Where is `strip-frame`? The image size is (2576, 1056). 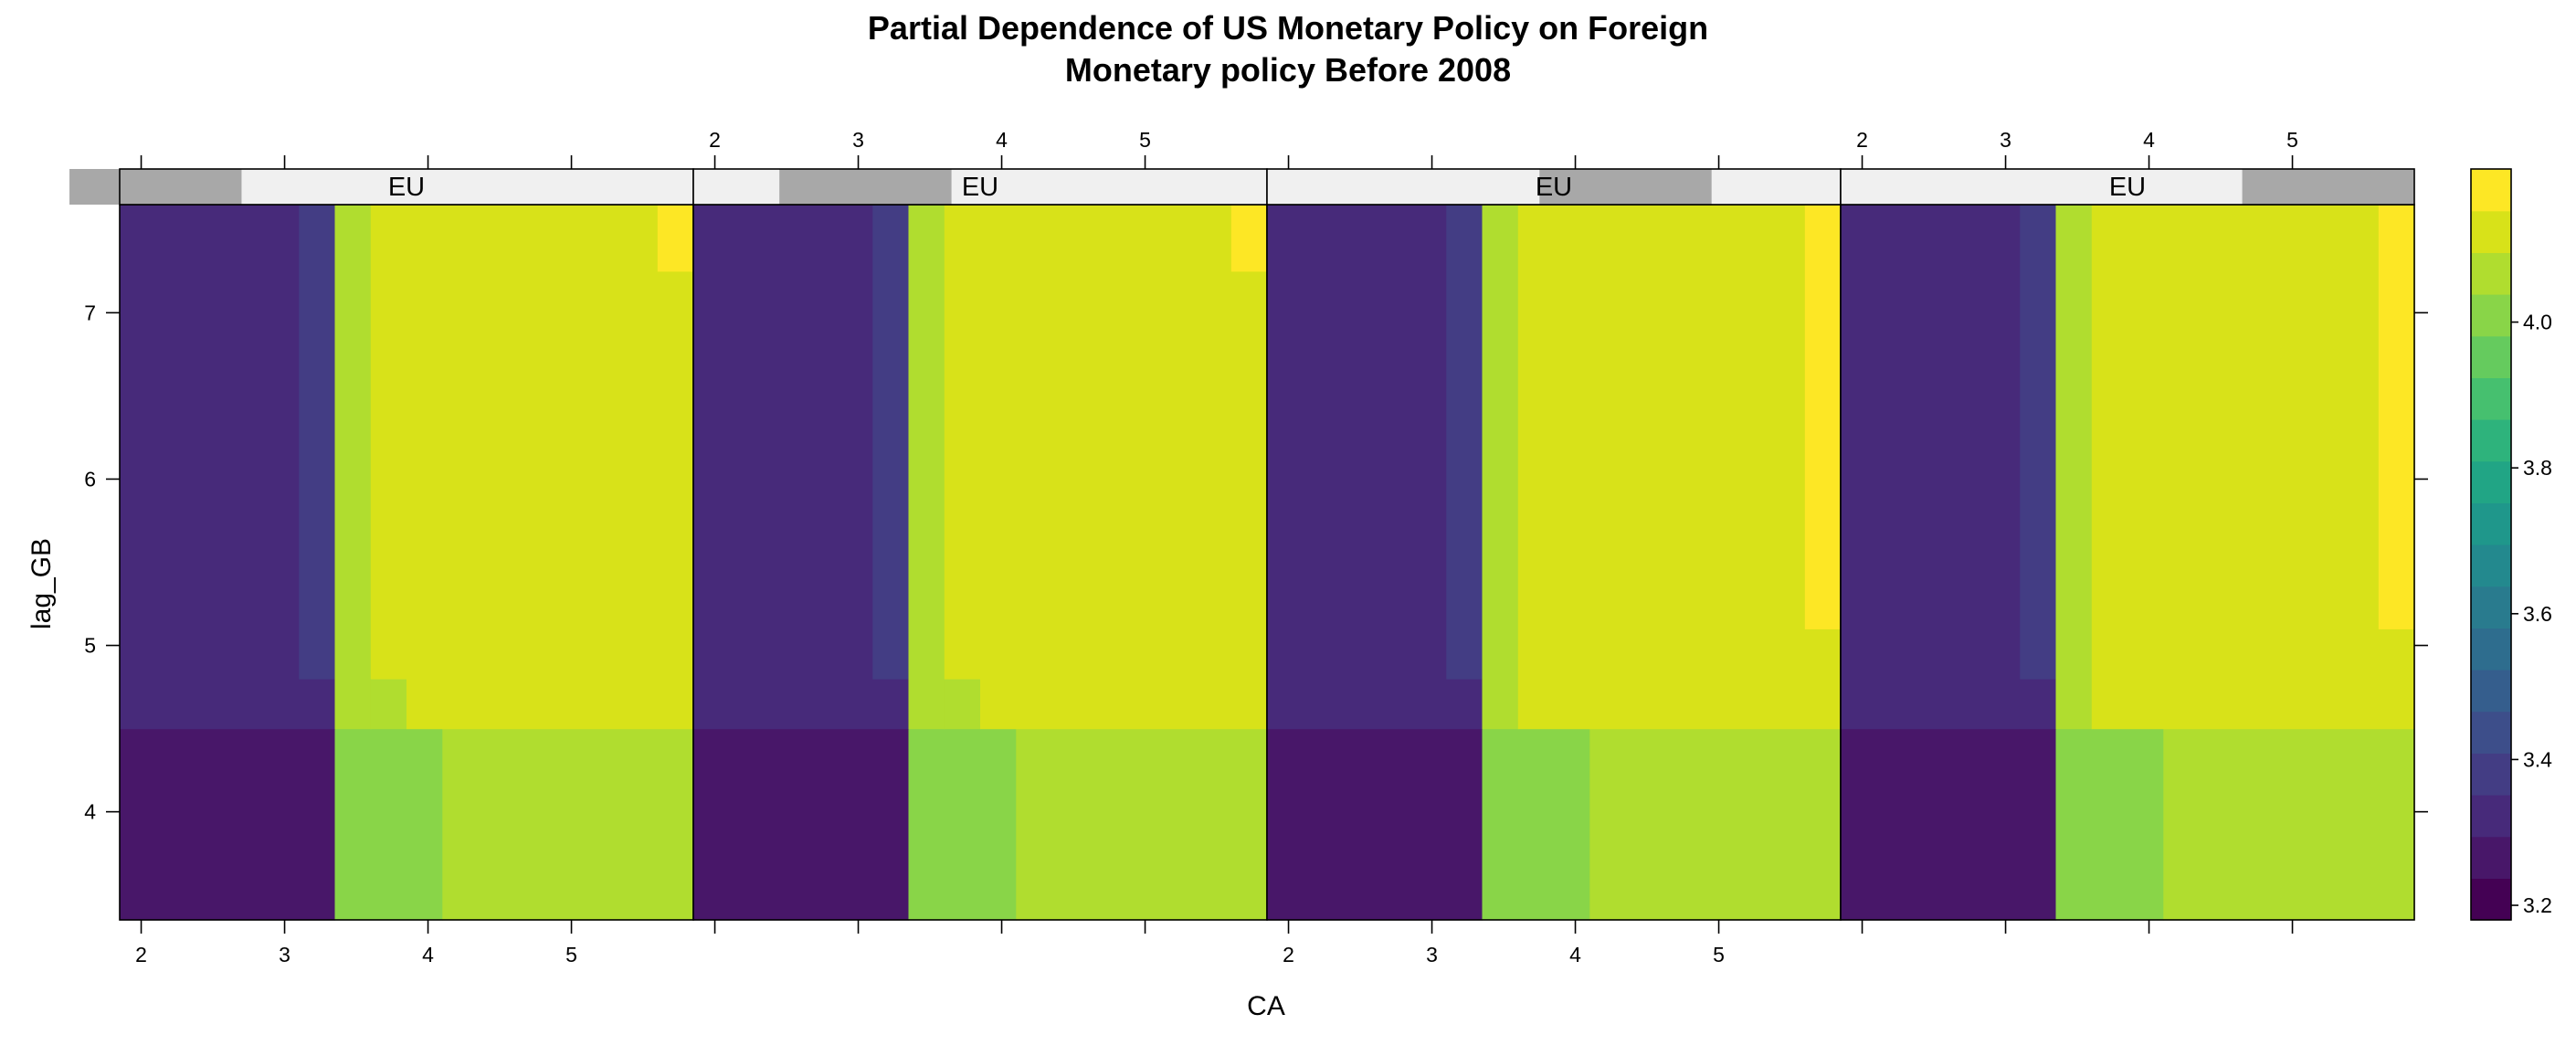 strip-frame is located at coordinates (2127, 187).